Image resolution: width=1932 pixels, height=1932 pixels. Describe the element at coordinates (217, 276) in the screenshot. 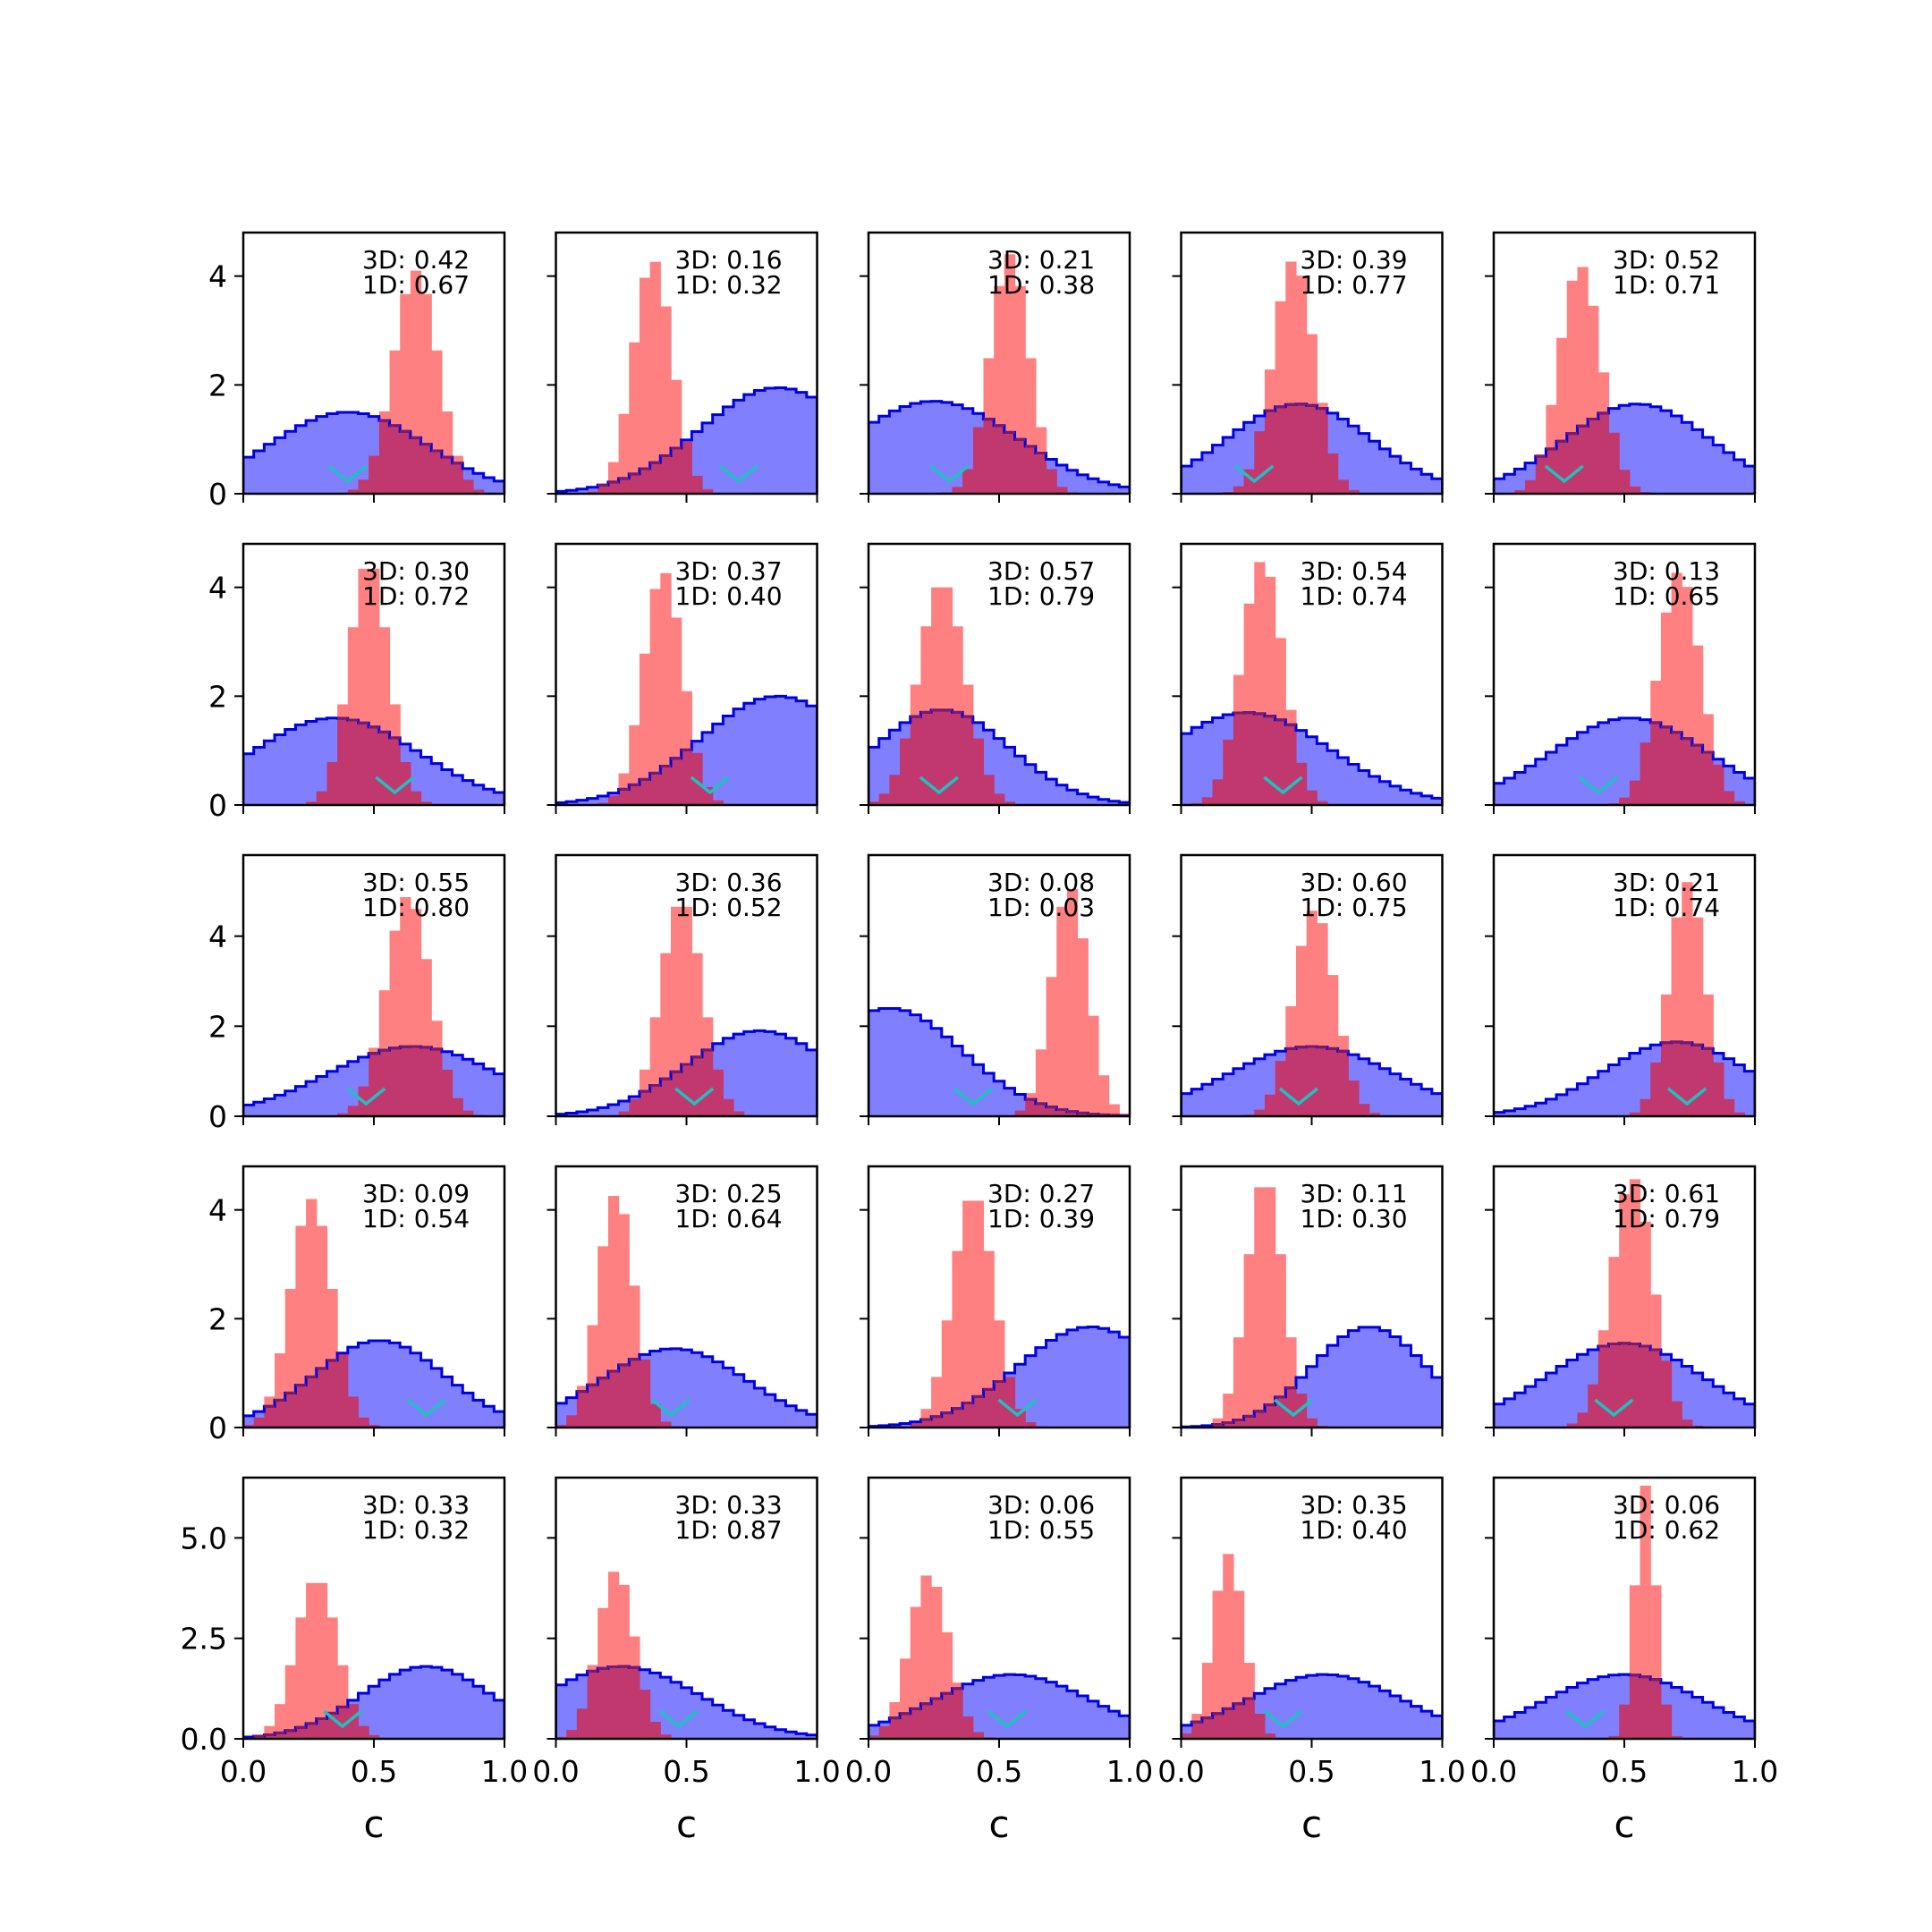

I see `y-tick-label: 4` at that location.